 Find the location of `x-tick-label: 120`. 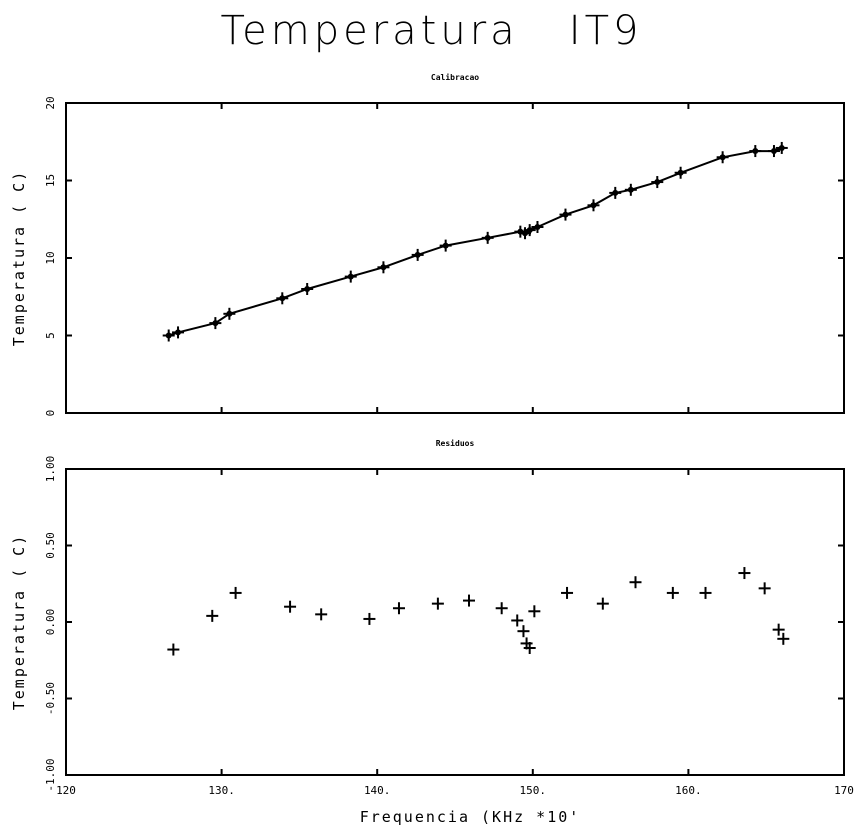

x-tick-label: 120 is located at coordinates (66, 790).